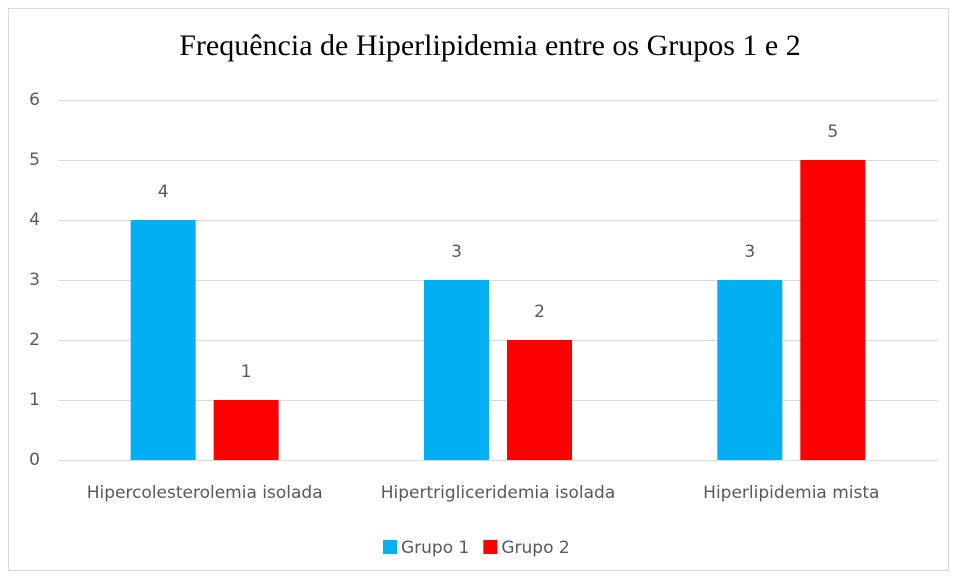 The height and width of the screenshot is (579, 956). What do you see at coordinates (34, 400) in the screenshot?
I see `y-tick-label: 1` at bounding box center [34, 400].